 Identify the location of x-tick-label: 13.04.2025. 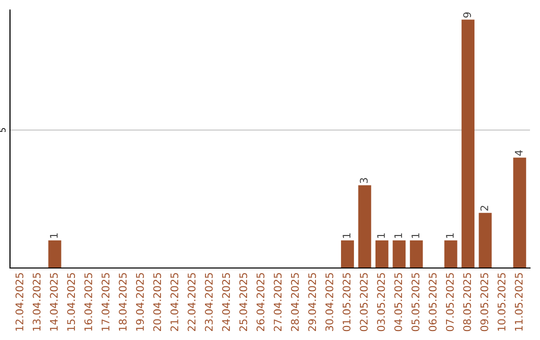
(36, 302).